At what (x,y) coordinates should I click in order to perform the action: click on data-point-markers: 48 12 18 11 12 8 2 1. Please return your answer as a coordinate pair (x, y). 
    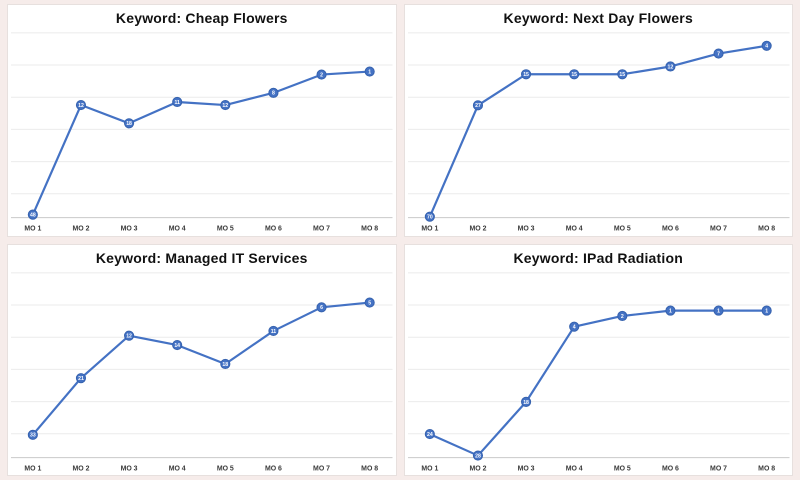
    Looking at the image, I should click on (201, 143).